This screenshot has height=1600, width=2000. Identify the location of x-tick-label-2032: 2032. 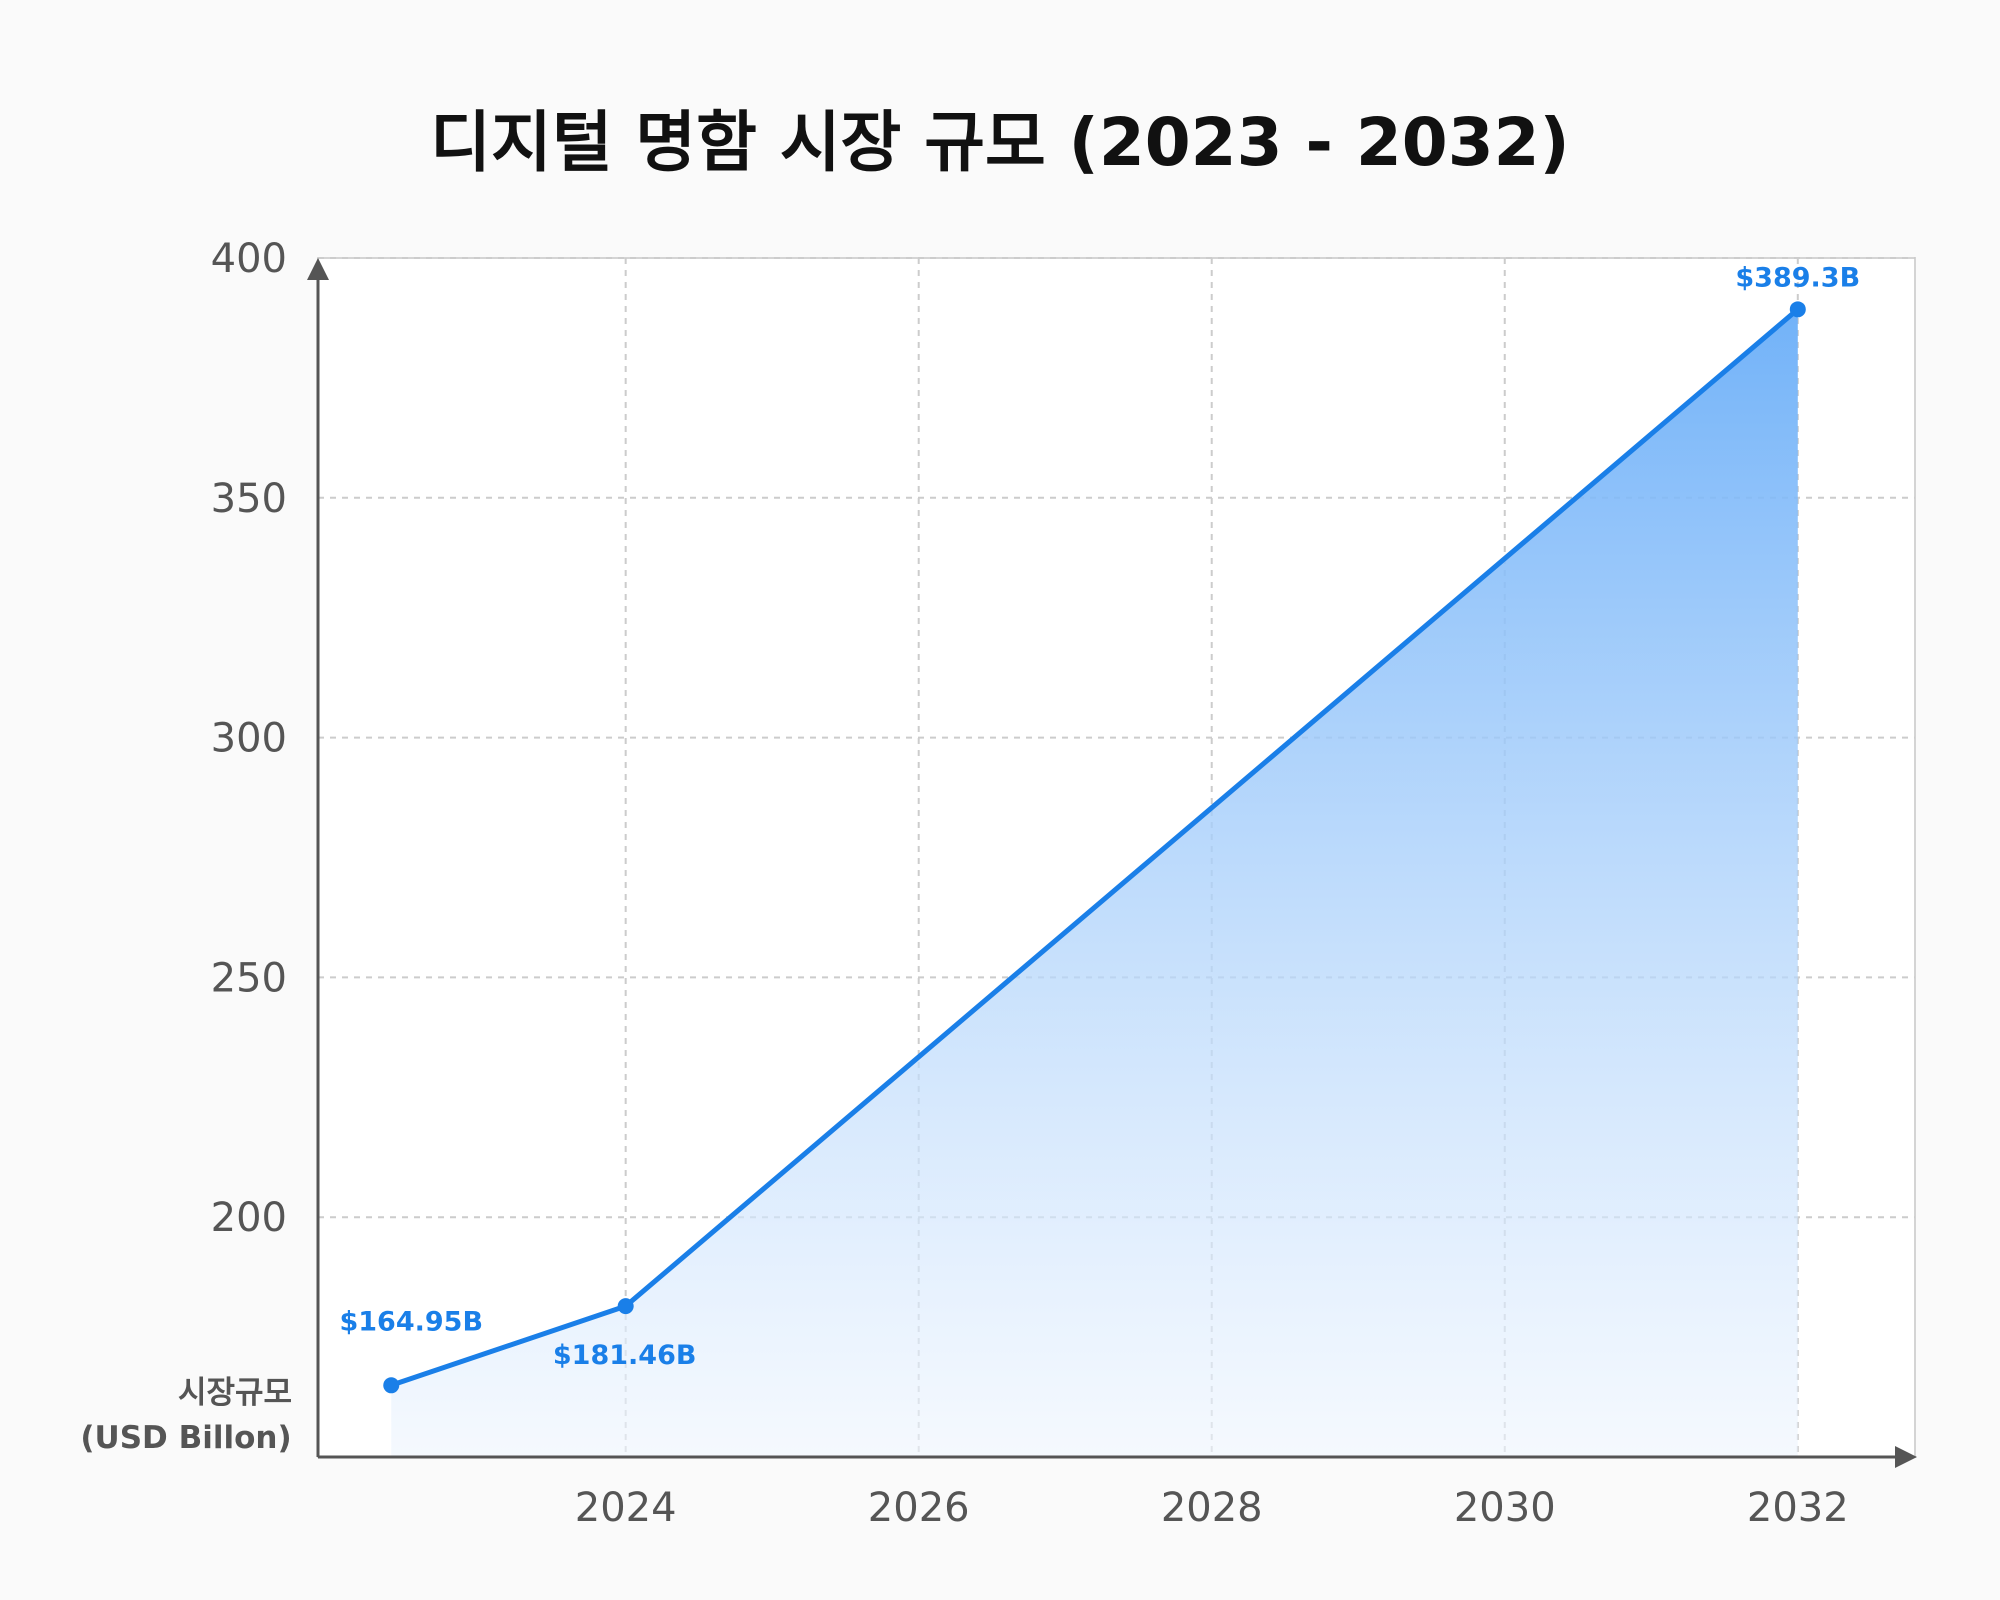
(1798, 1508).